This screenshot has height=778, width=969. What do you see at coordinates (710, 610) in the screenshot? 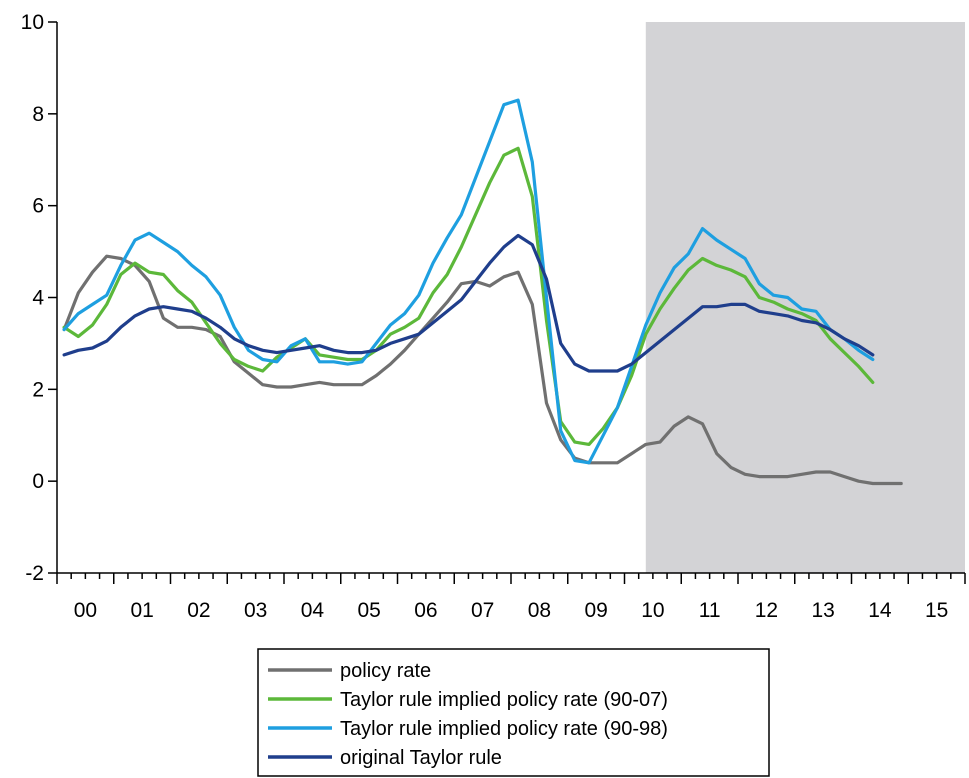
I see `x-tick-label: 11` at bounding box center [710, 610].